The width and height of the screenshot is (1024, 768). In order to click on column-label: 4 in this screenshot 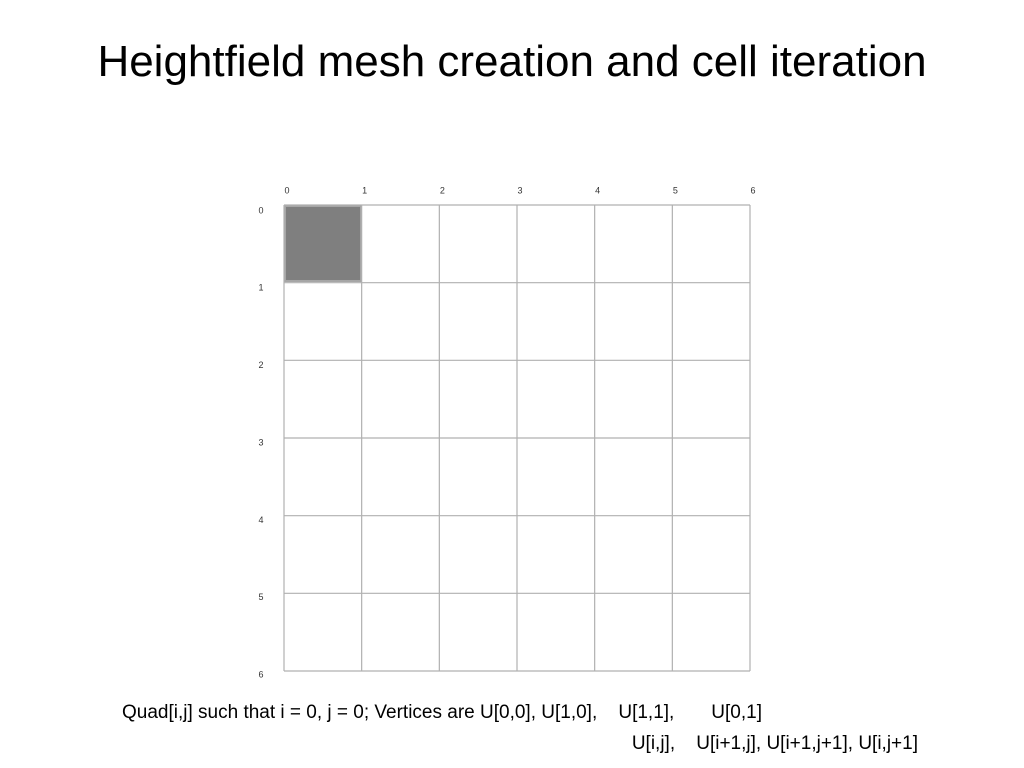, I will do `click(597, 190)`.